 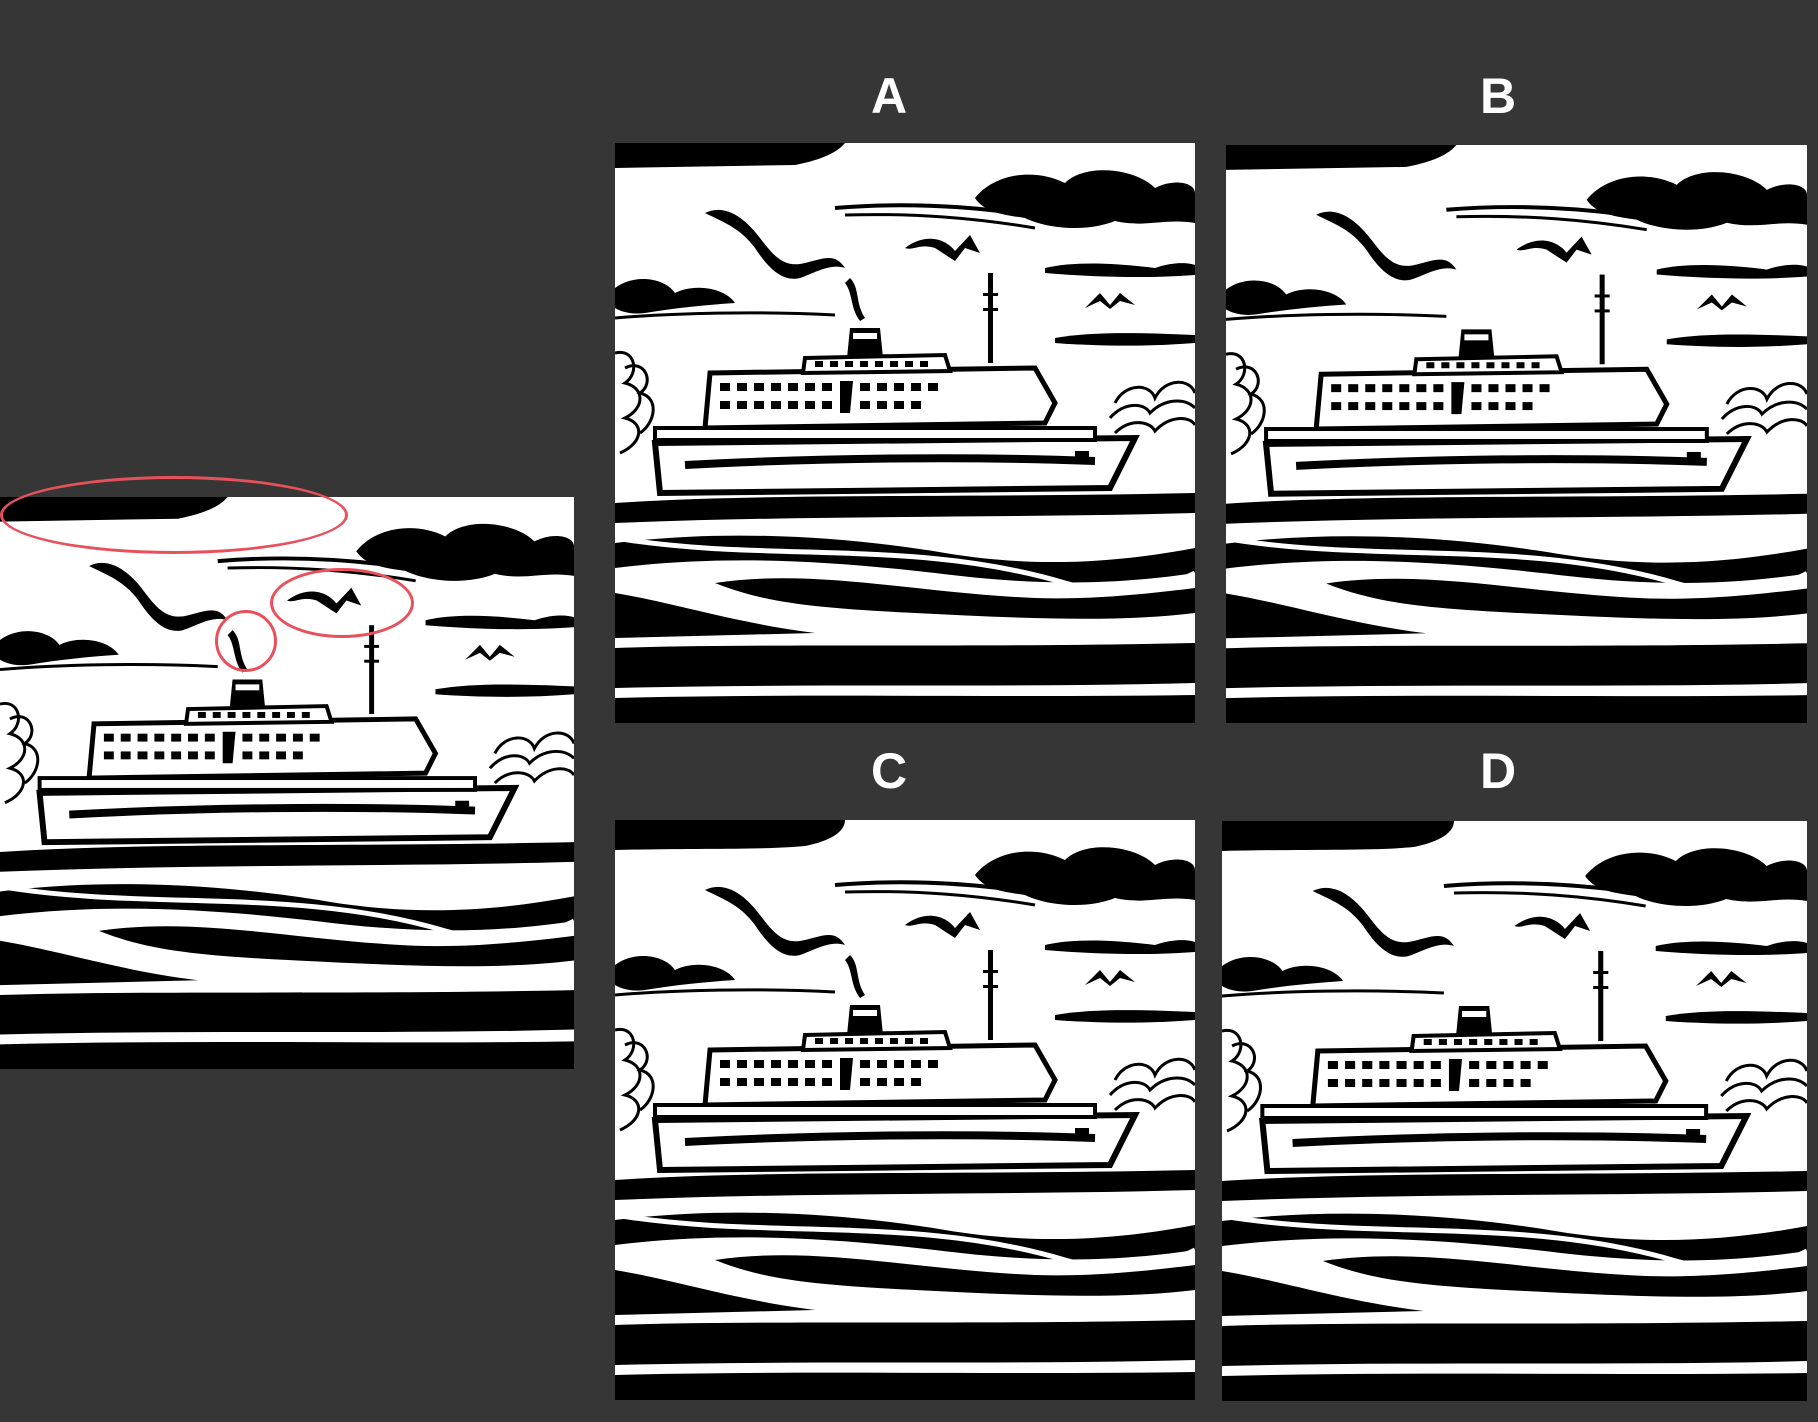 I want to click on option-a-image, so click(x=905, y=433).